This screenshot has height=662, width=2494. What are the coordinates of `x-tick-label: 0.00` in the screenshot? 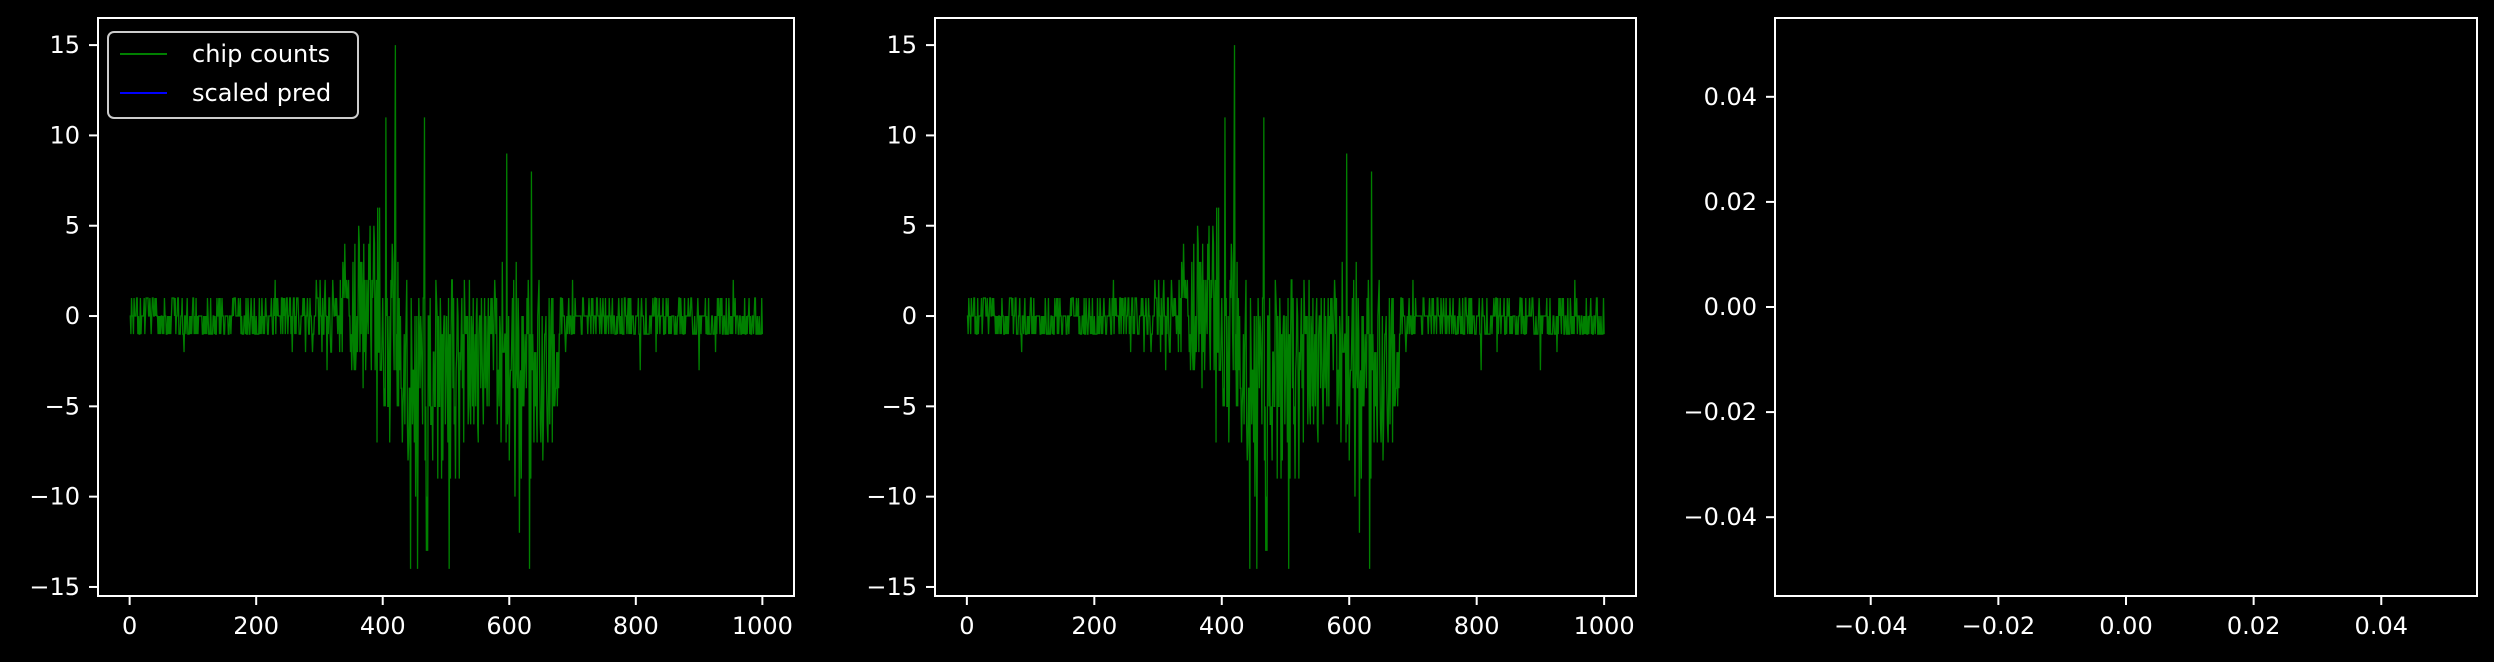 It's located at (2125, 626).